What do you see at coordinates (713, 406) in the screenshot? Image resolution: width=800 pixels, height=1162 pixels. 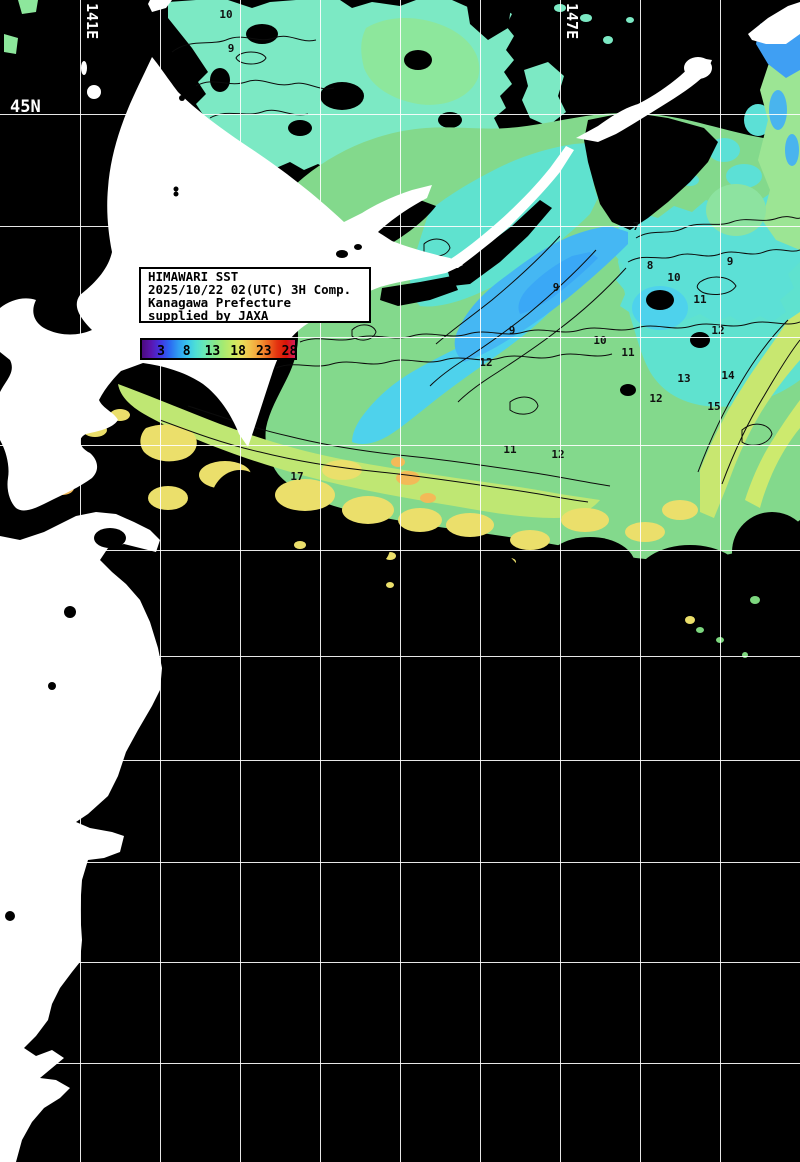 I see `contour-value-label: 15` at bounding box center [713, 406].